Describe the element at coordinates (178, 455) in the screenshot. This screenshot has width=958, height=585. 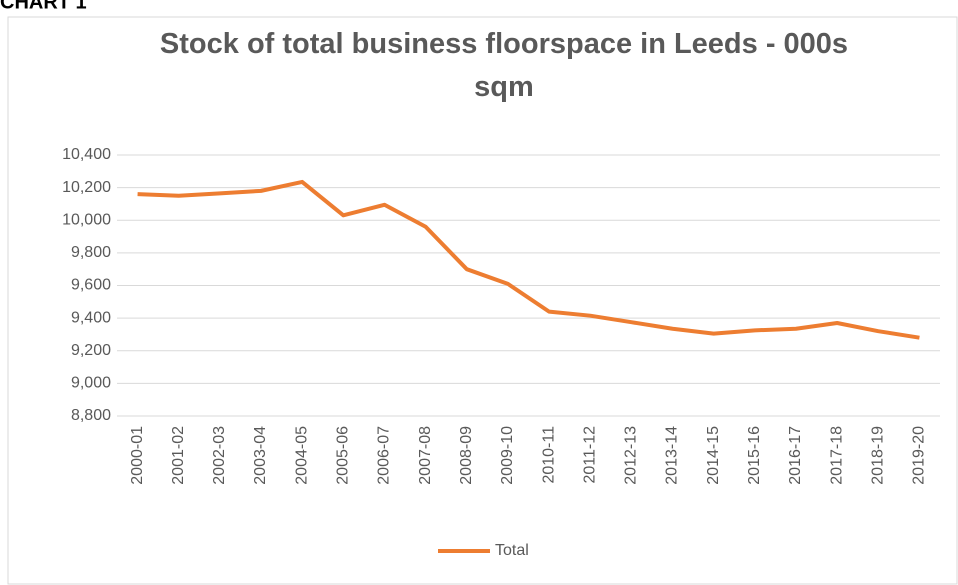
I see `x-tick-label: 2001-02` at that location.